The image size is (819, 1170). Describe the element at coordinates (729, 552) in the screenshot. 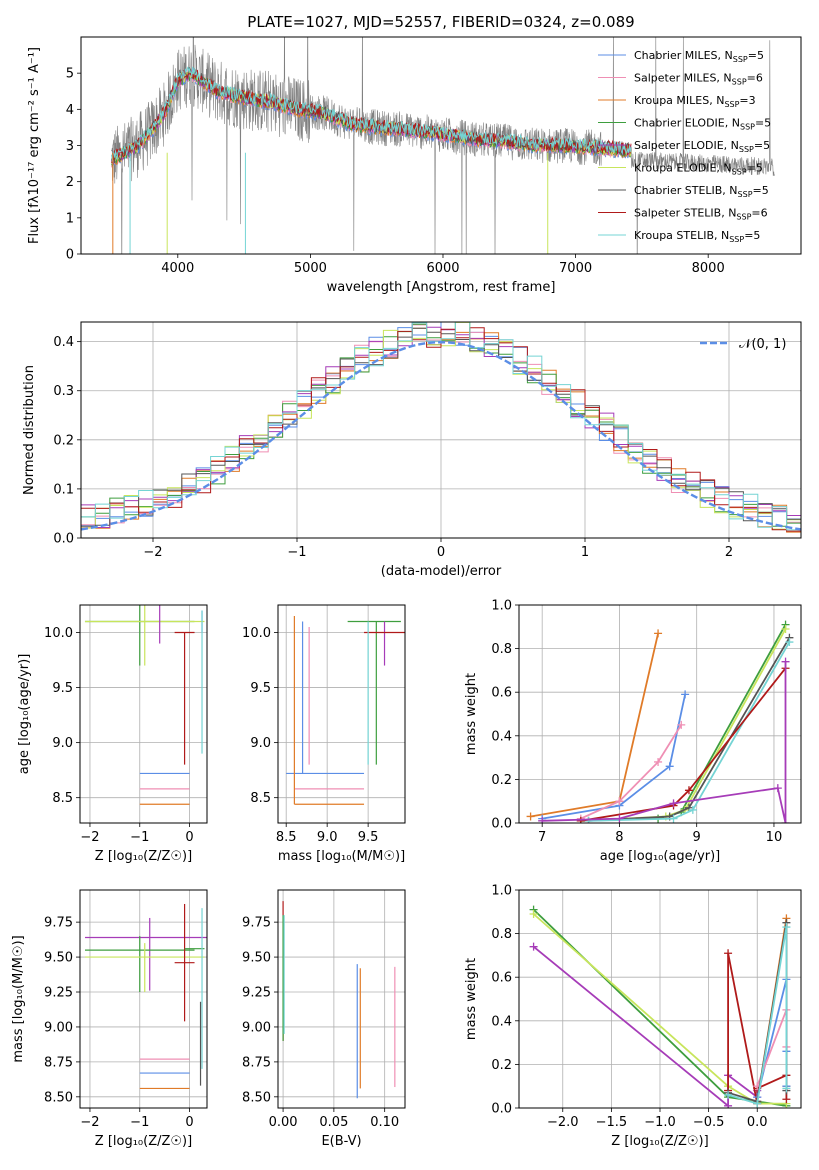

I see `x-tick-label: 2` at that location.